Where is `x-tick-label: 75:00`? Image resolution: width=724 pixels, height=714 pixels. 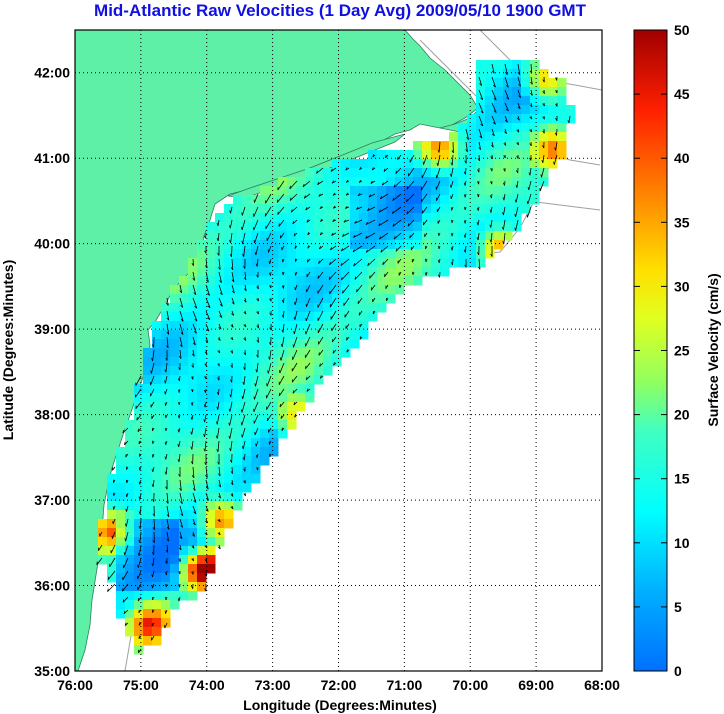
x-tick-label: 75:00 is located at coordinates (141, 685).